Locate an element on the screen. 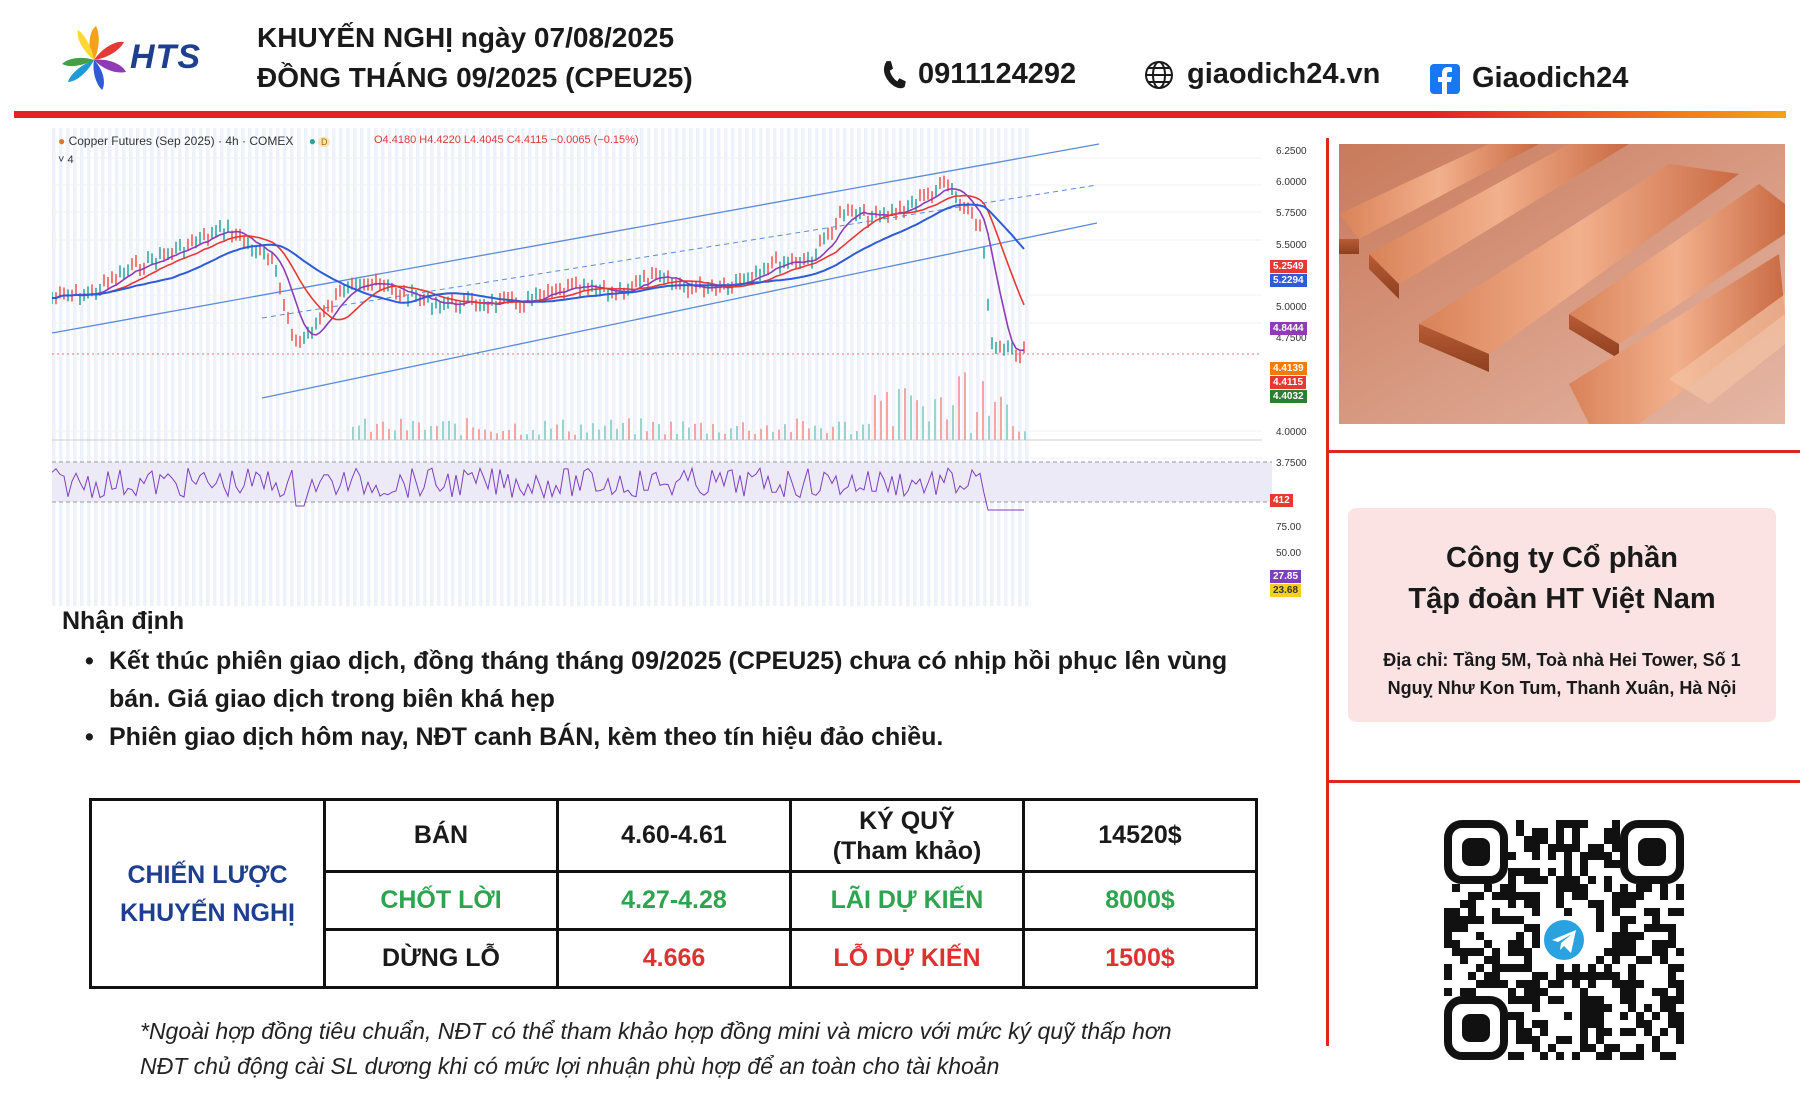 Image resolution: width=1800 pixels, height=1112 pixels. price-tag: 5.2294 is located at coordinates (1288, 280).